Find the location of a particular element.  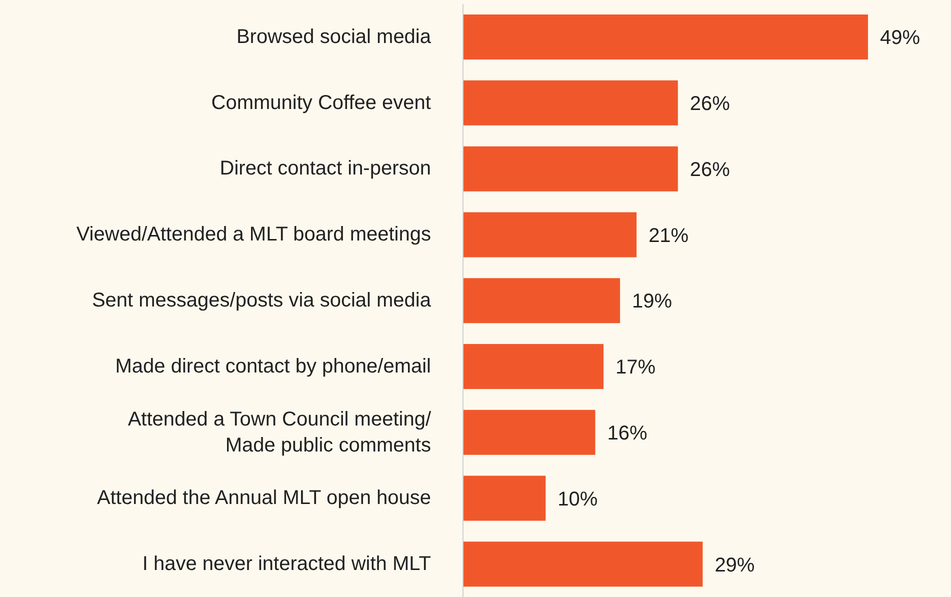

data-label: 17% is located at coordinates (636, 367).